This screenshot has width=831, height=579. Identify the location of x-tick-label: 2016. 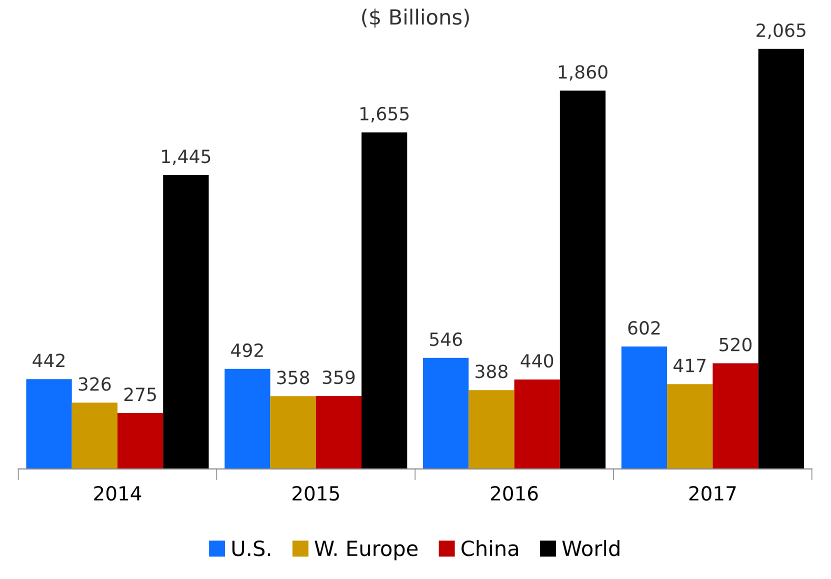
(514, 493).